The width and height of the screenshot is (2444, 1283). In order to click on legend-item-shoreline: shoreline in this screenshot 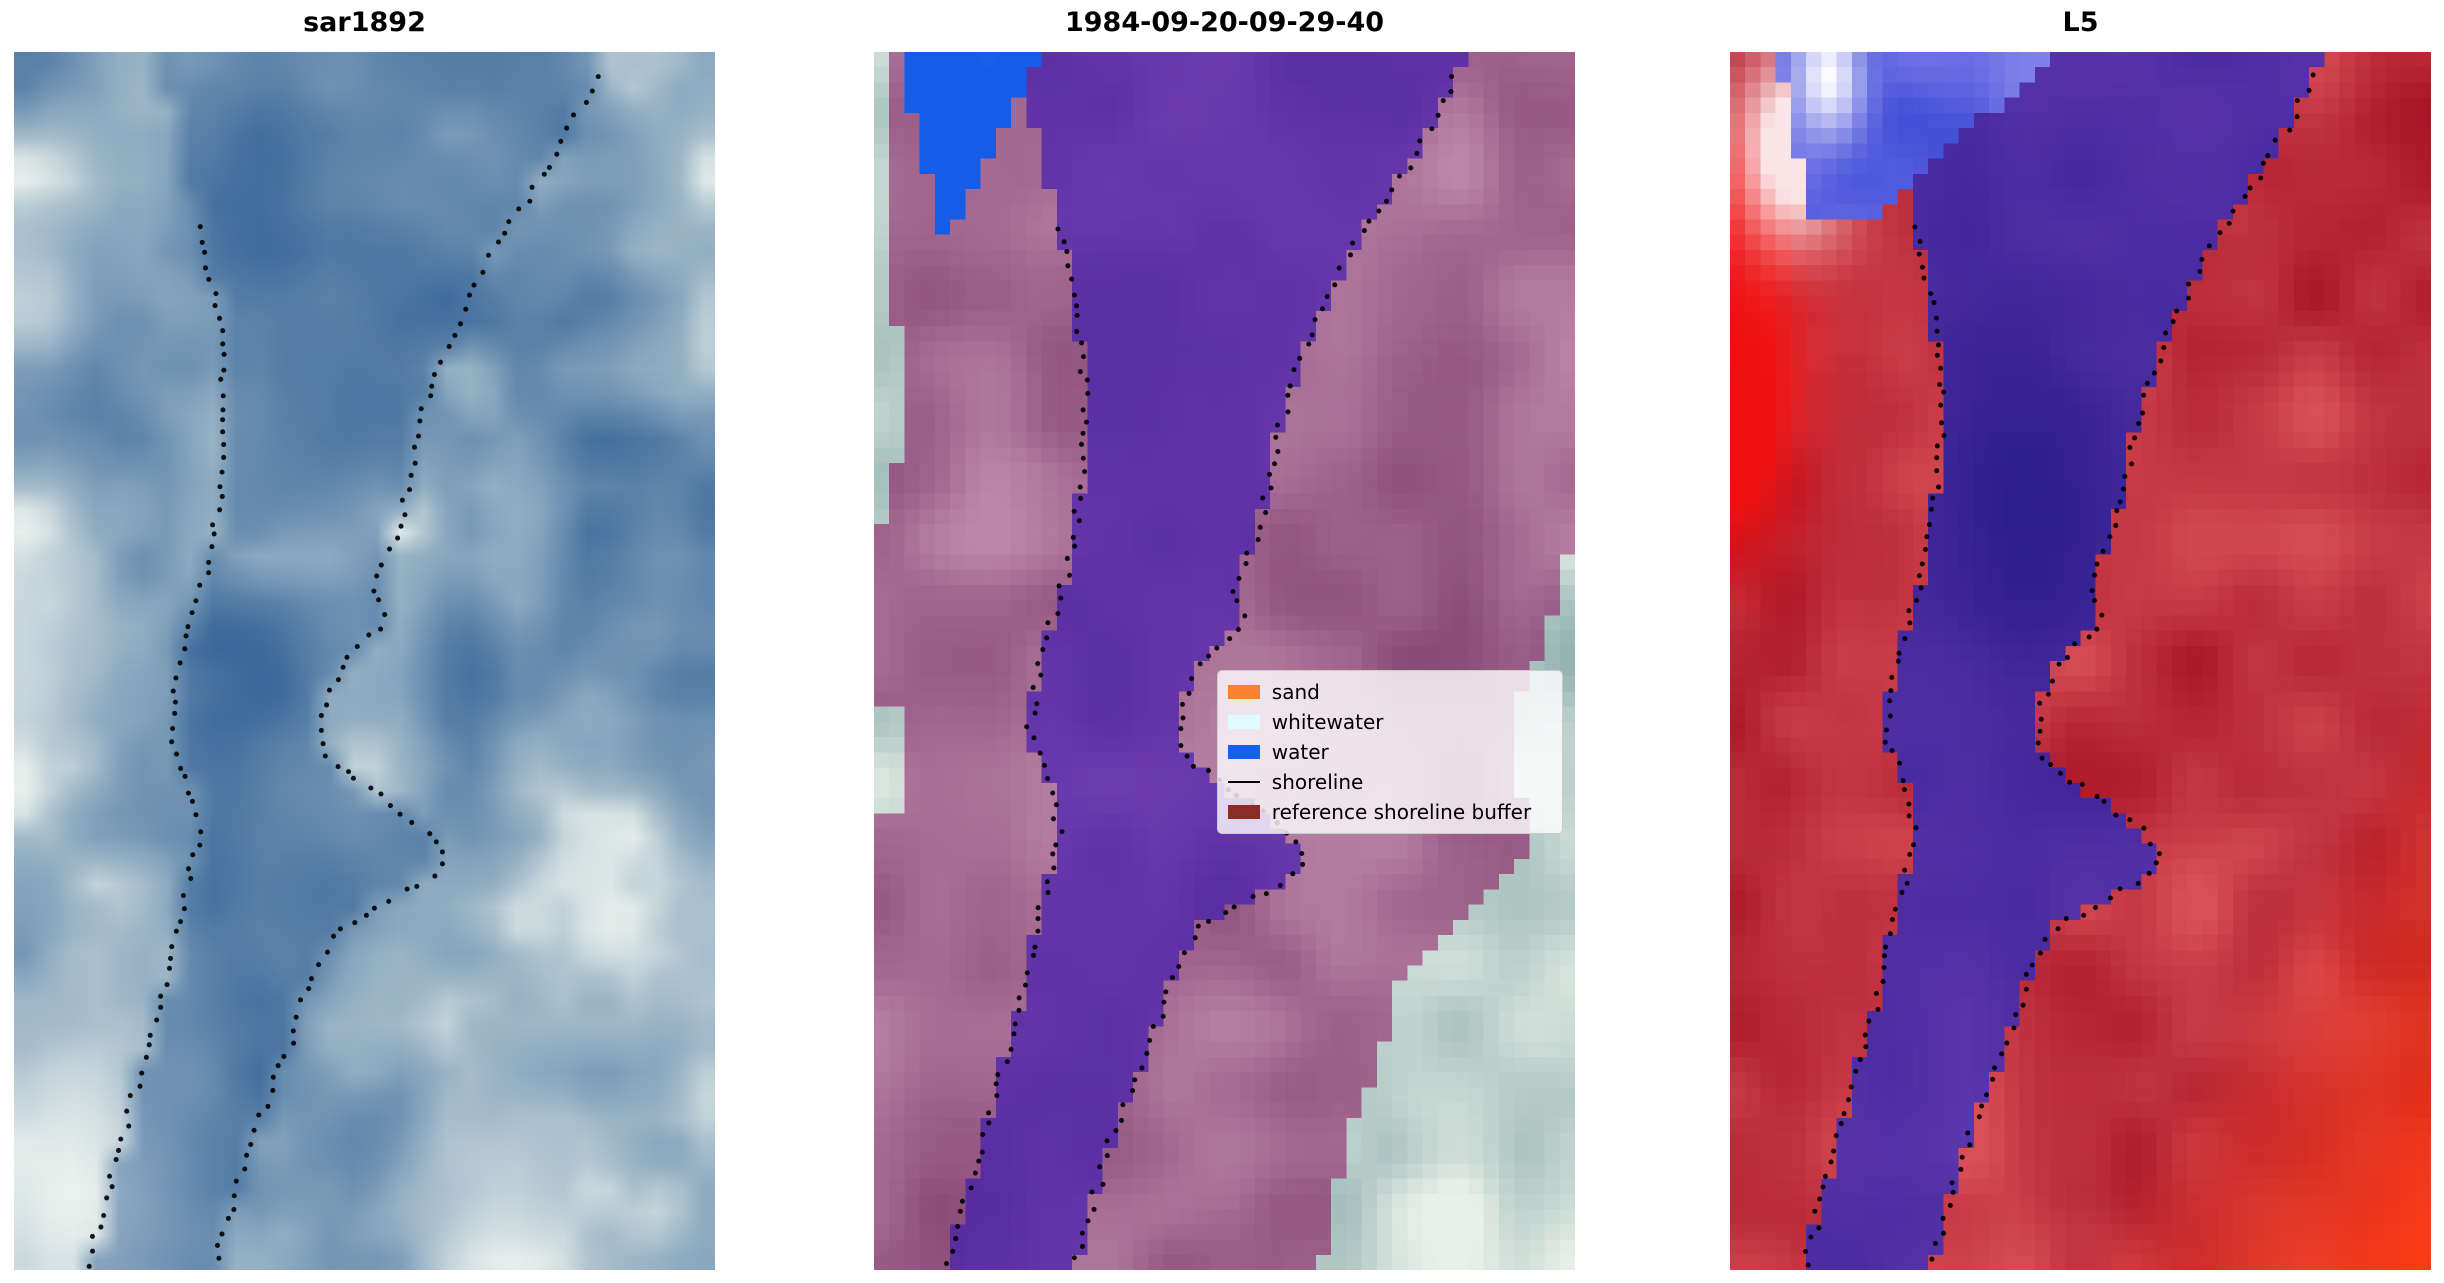, I will do `click(1389, 782)`.